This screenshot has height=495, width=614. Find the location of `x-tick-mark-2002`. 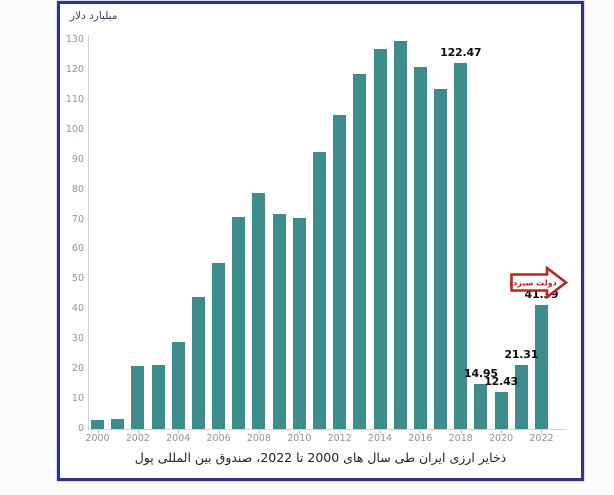

x-tick-mark-2002 is located at coordinates (138, 432).